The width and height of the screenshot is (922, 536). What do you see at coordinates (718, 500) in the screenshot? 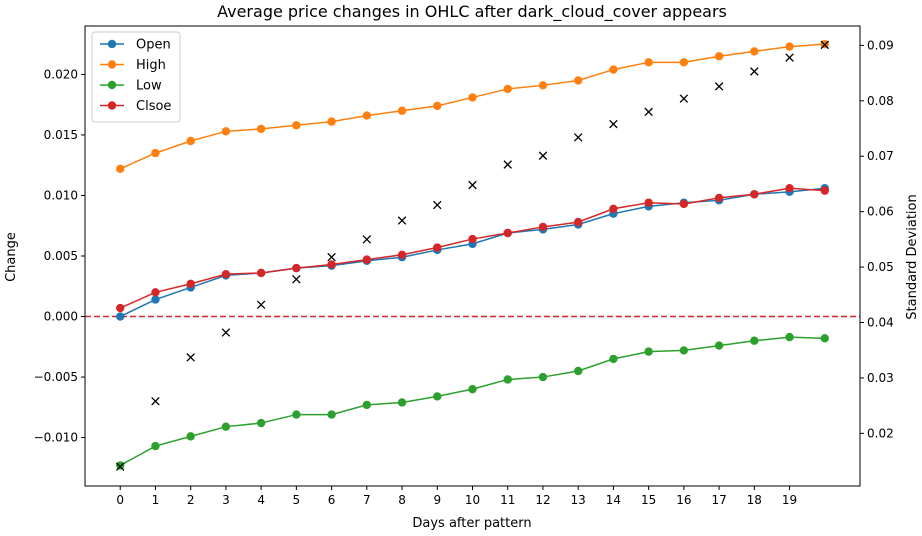
I see `x-tick-label: 17` at bounding box center [718, 500].